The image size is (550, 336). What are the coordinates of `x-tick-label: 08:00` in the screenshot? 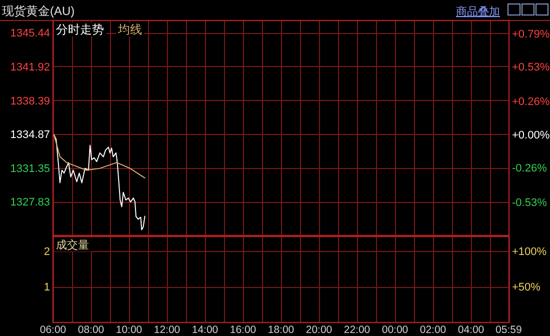 It's located at (91, 330).